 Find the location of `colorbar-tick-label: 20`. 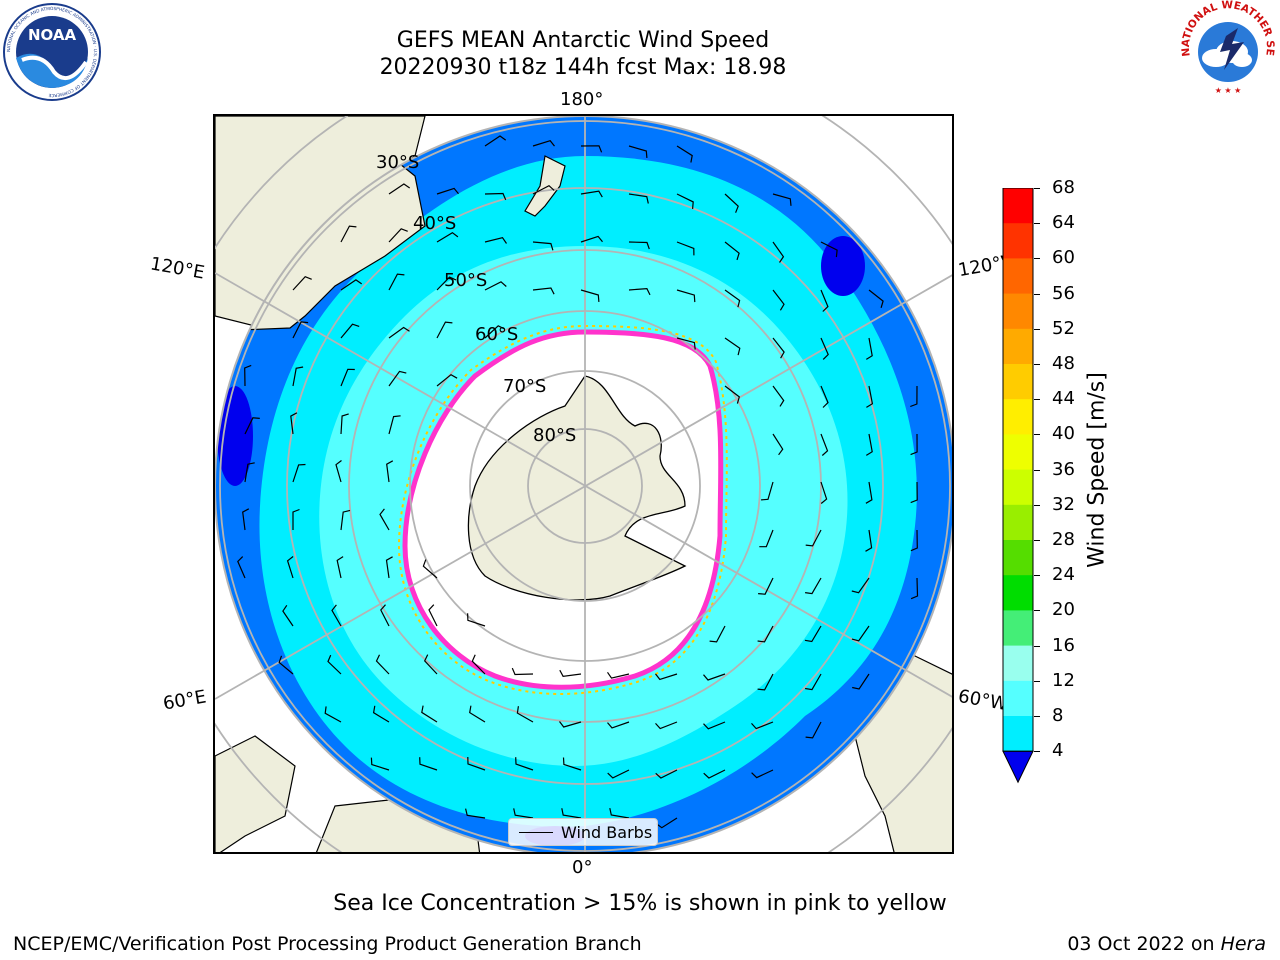

colorbar-tick-label: 20 is located at coordinates (1063, 610).